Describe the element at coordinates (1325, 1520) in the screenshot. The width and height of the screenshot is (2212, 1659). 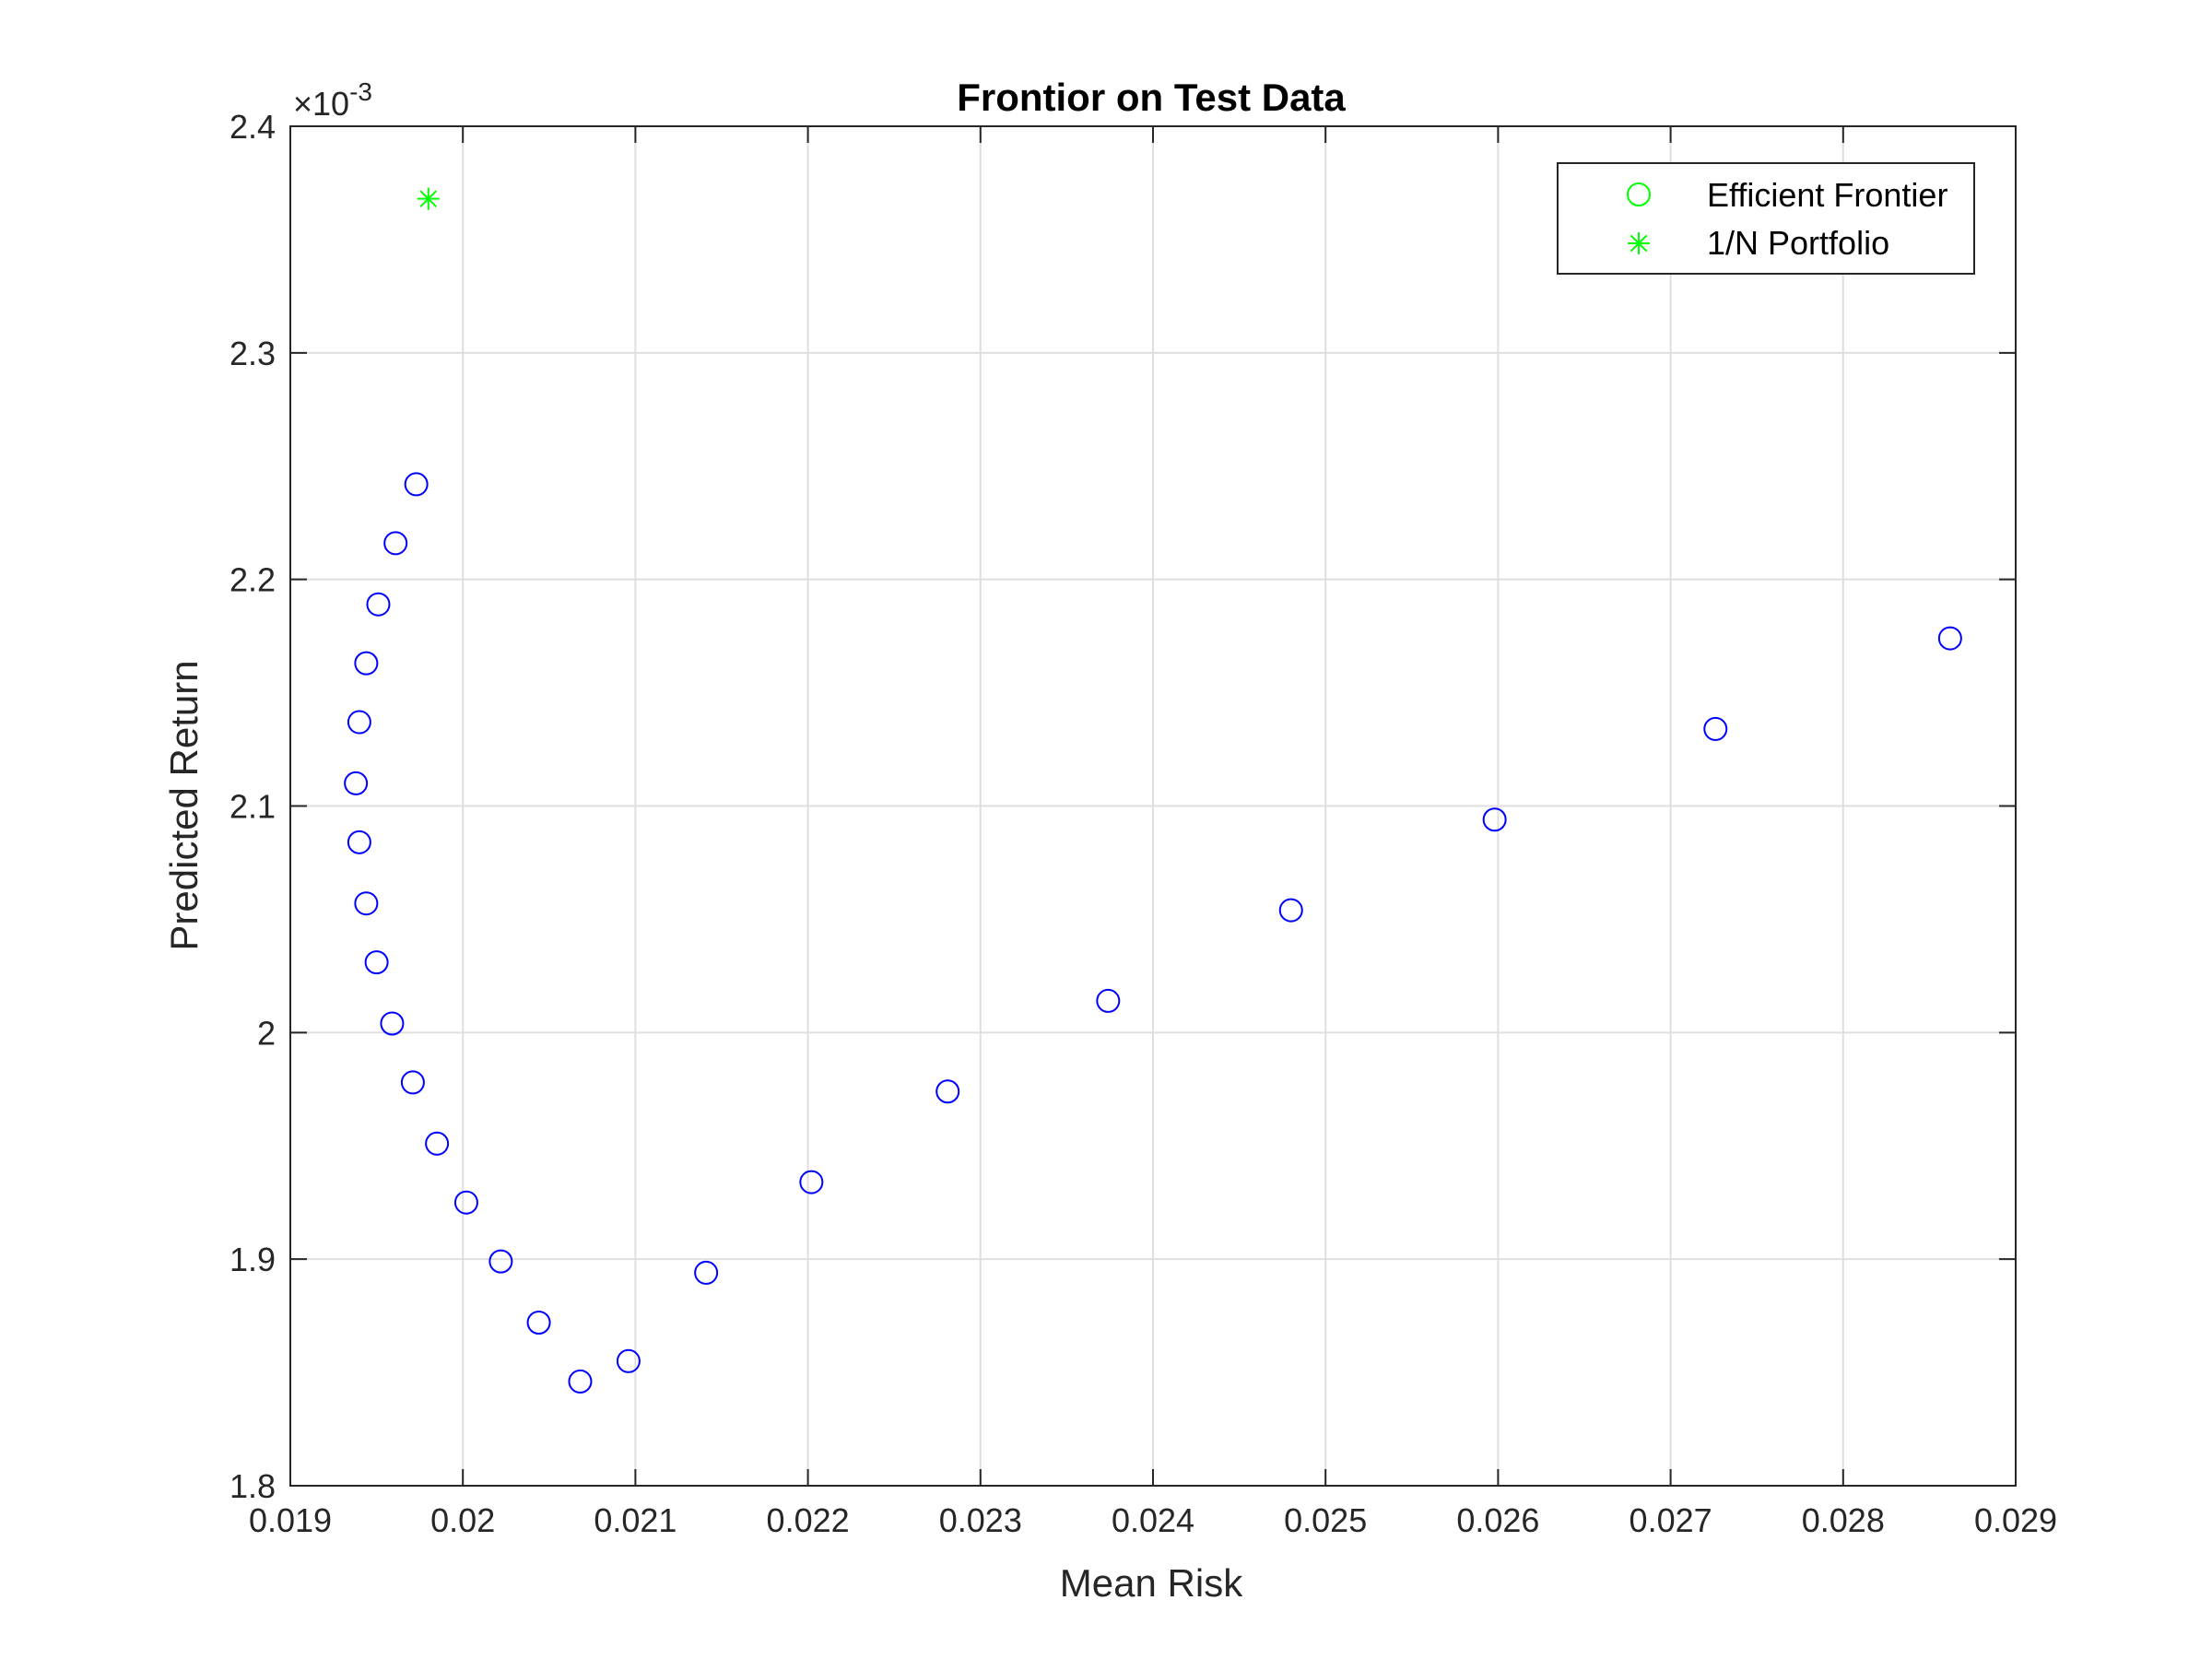
I see `x-tick-label: 0.025` at that location.